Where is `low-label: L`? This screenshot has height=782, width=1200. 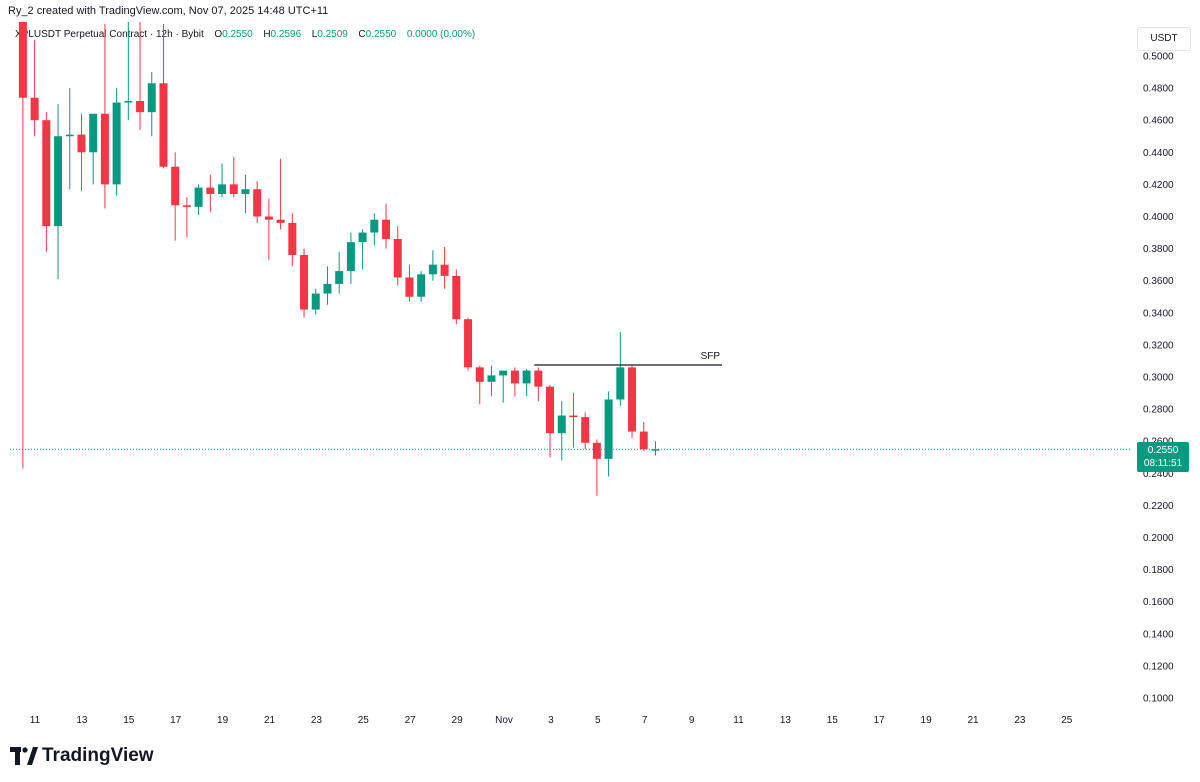 low-label: L is located at coordinates (314, 34).